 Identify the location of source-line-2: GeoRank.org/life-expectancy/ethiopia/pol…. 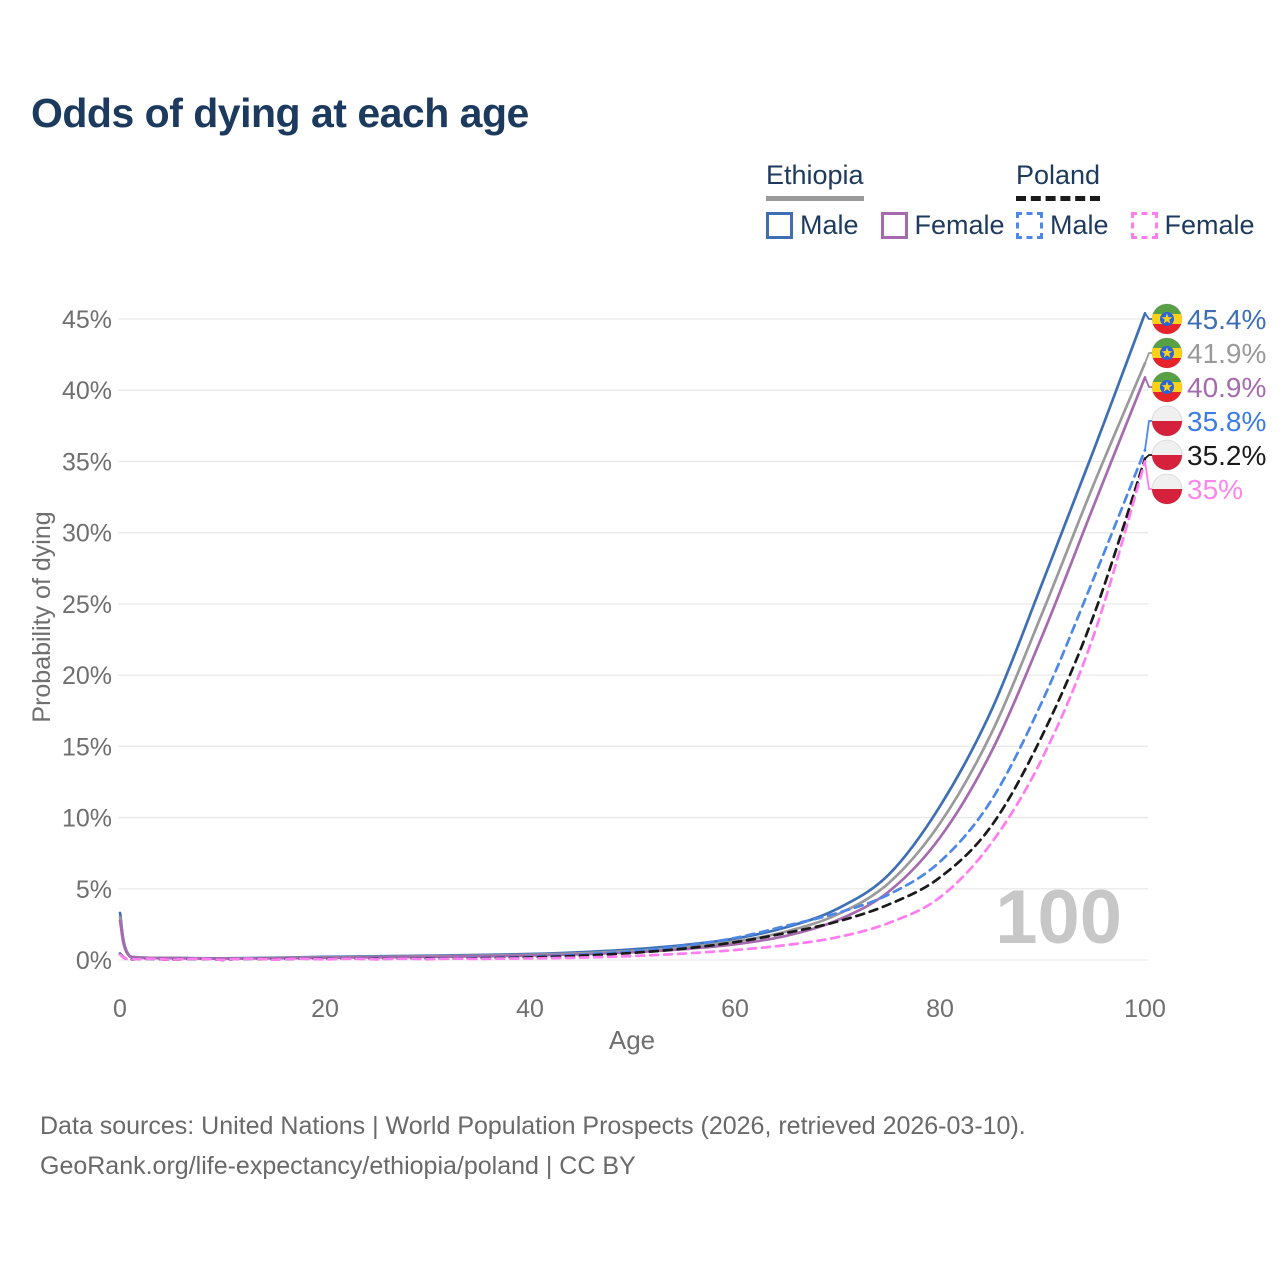
(338, 1166).